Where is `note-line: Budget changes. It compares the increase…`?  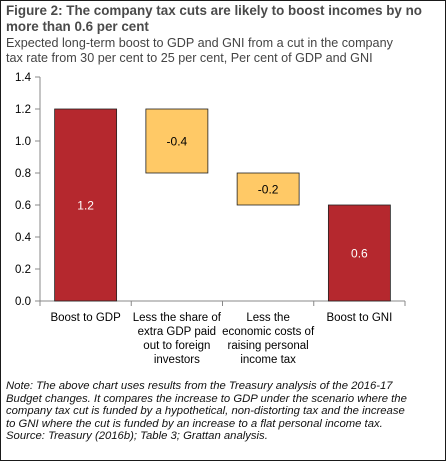 note-line: Budget changes. It compares the increase… is located at coordinates (206, 398).